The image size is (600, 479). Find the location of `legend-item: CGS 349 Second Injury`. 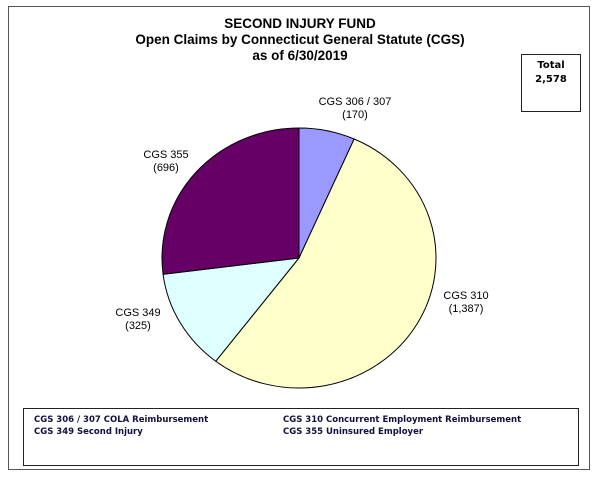

legend-item: CGS 349 Second Injury is located at coordinates (88, 432).